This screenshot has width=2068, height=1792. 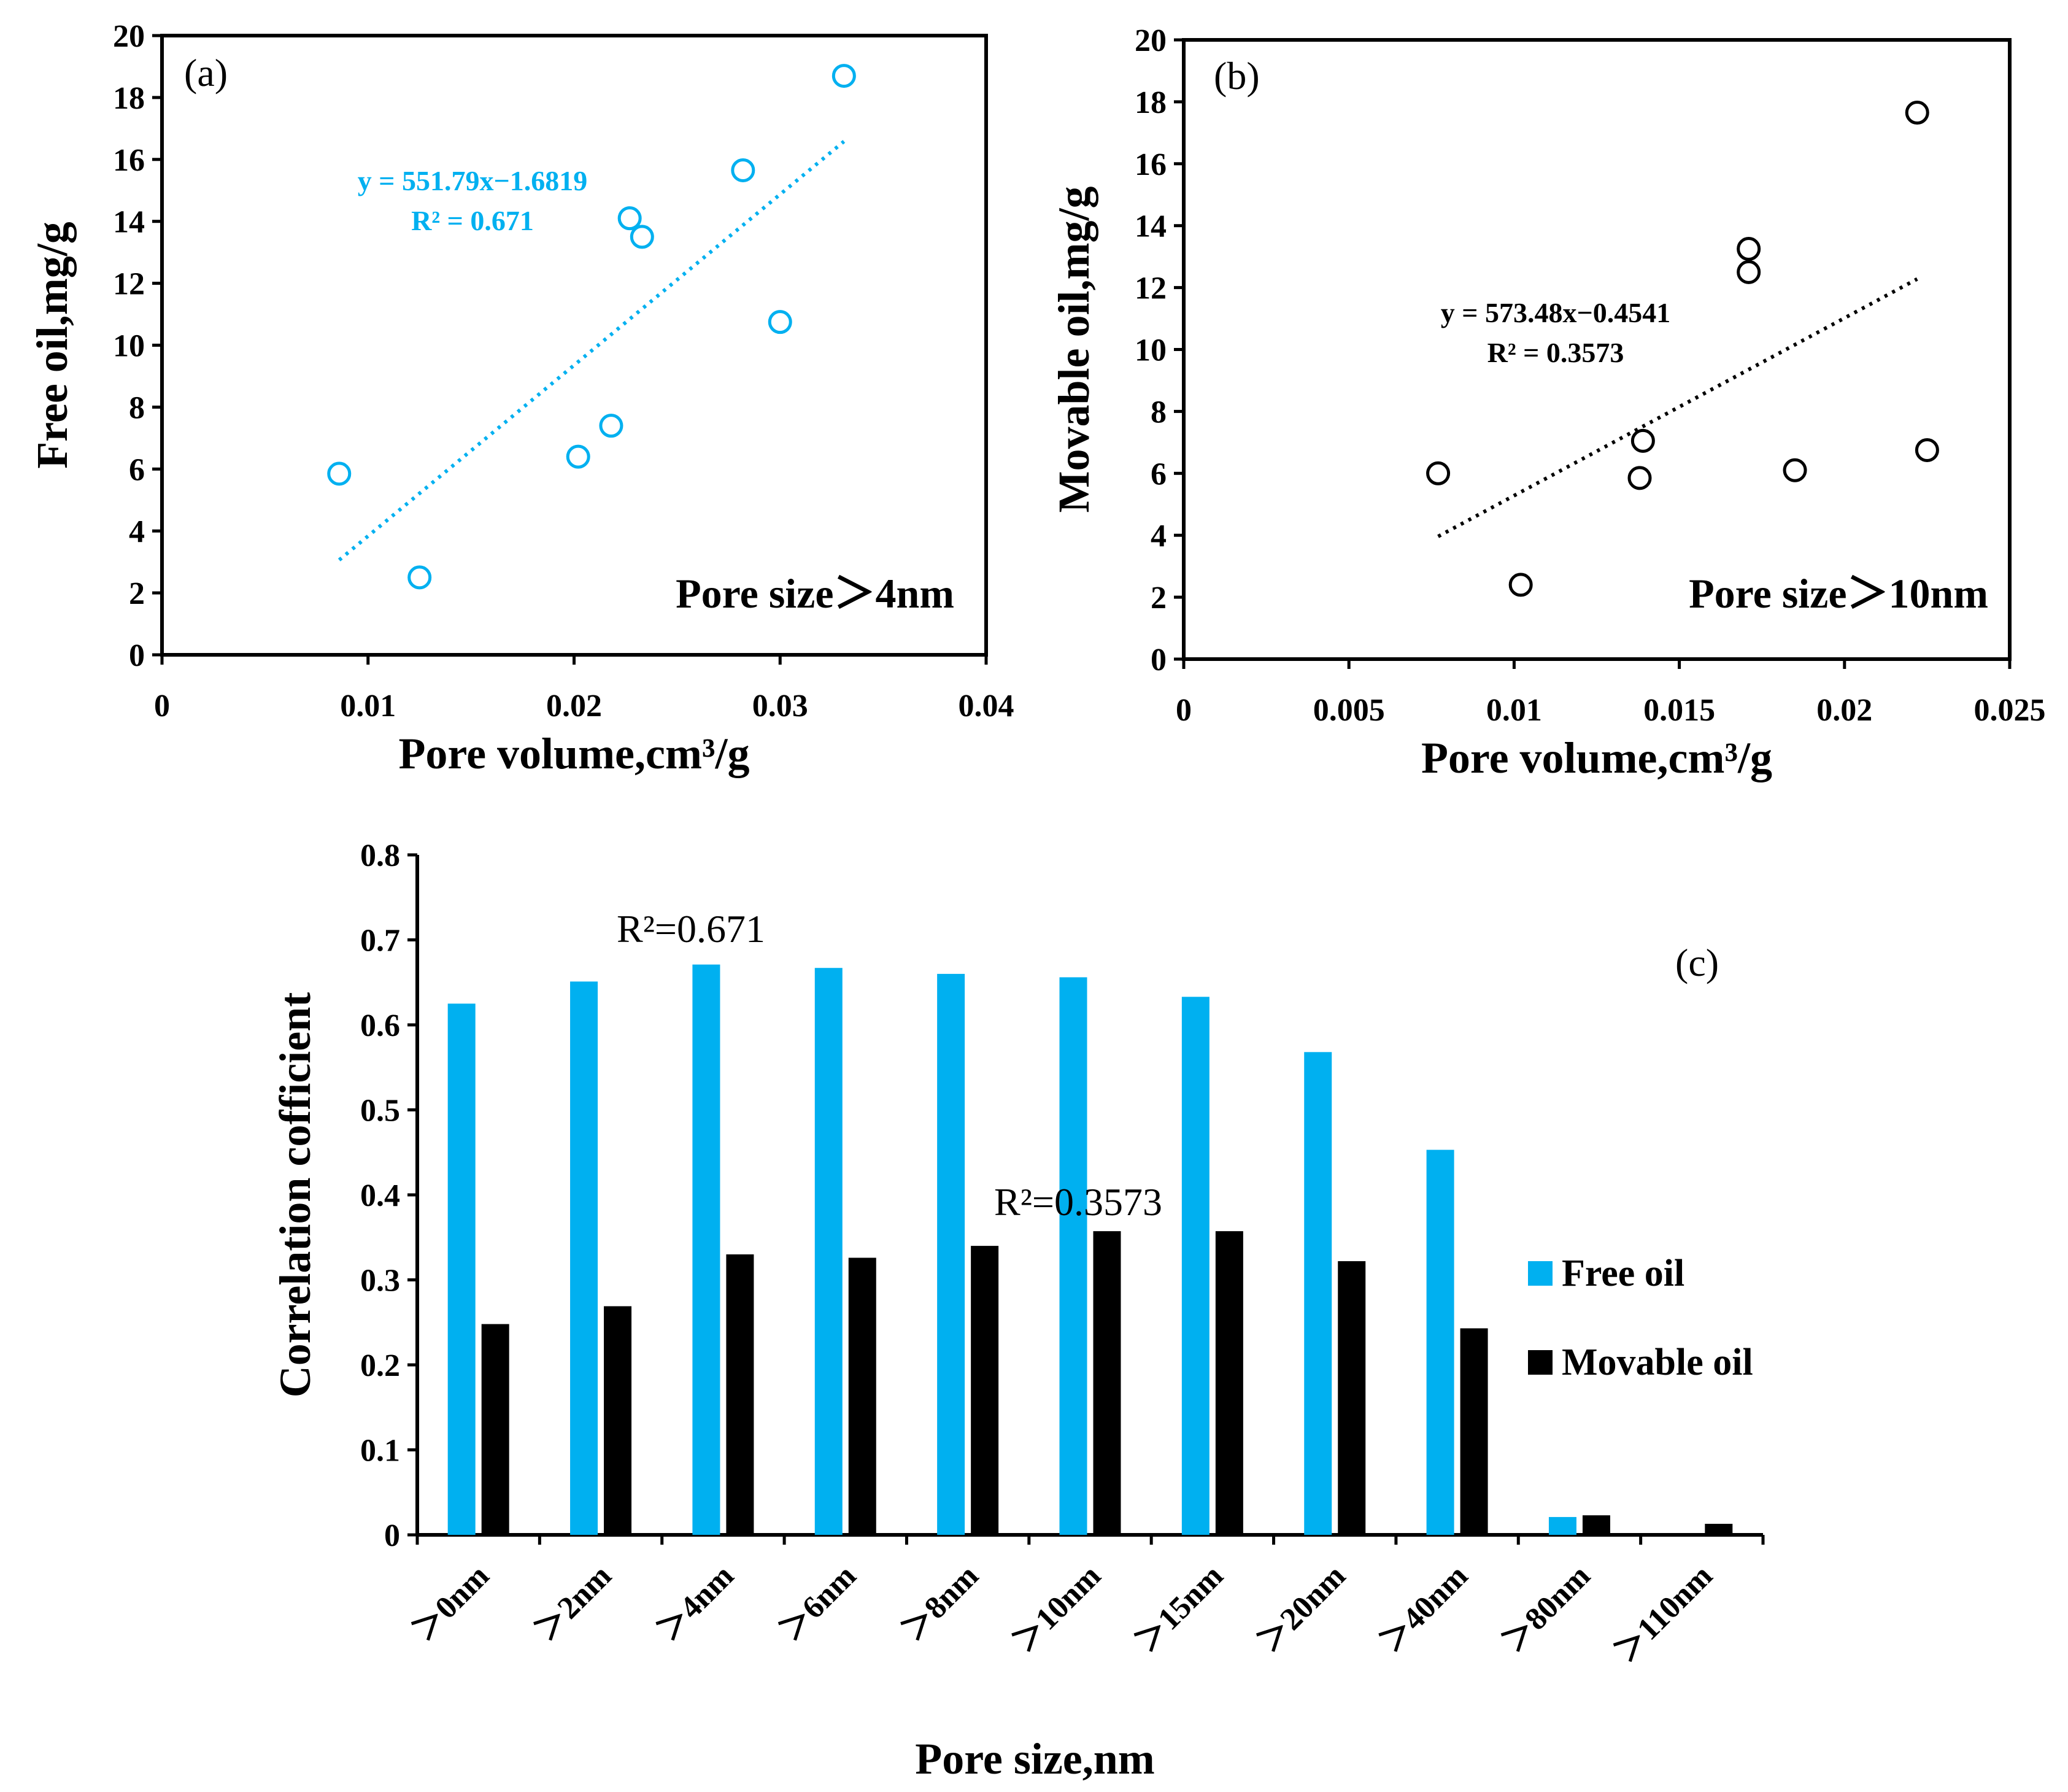 What do you see at coordinates (1078, 1202) in the screenshot?
I see `annotation-movable-oil-r2: R²=0.3573` at bounding box center [1078, 1202].